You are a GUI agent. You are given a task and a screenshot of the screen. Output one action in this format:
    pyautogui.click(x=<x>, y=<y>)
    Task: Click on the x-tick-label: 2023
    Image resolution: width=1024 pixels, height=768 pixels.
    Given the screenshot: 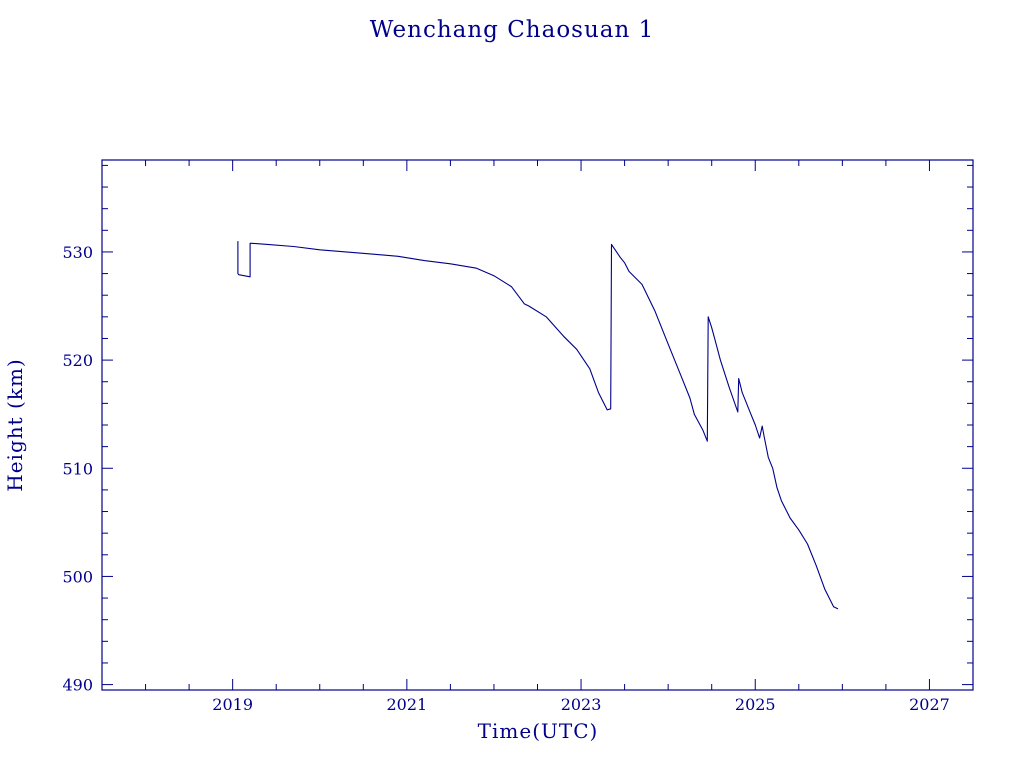 What is the action you would take?
    pyautogui.click(x=581, y=704)
    